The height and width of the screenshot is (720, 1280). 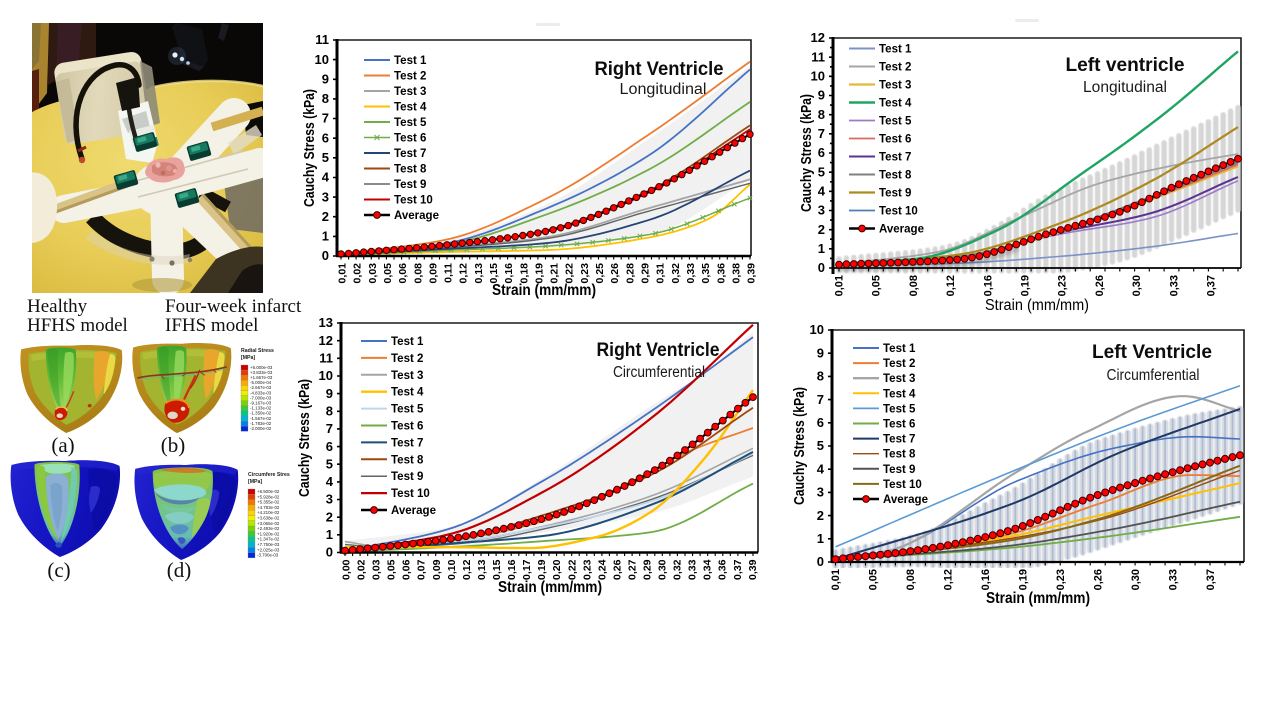 I want to click on svg-text: 0,23, so click(x=1063, y=285).